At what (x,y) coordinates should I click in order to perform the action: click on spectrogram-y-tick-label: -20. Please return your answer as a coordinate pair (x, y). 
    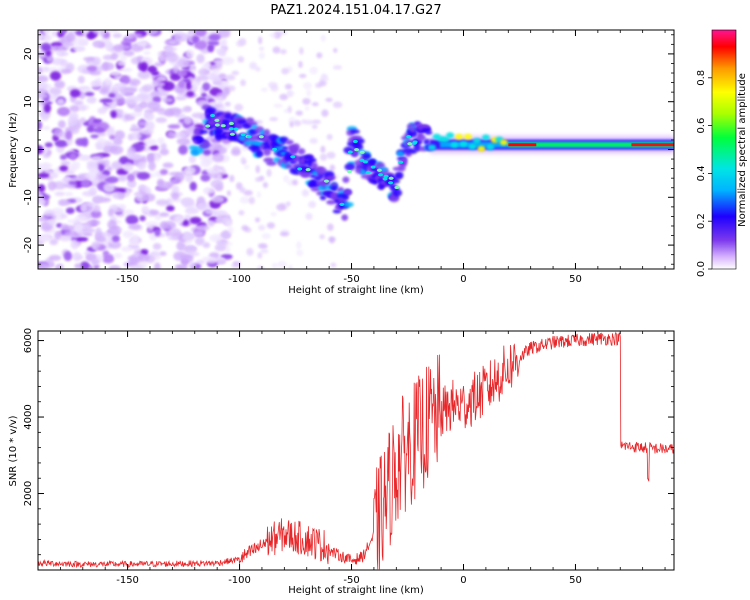
    Looking at the image, I should click on (28, 245).